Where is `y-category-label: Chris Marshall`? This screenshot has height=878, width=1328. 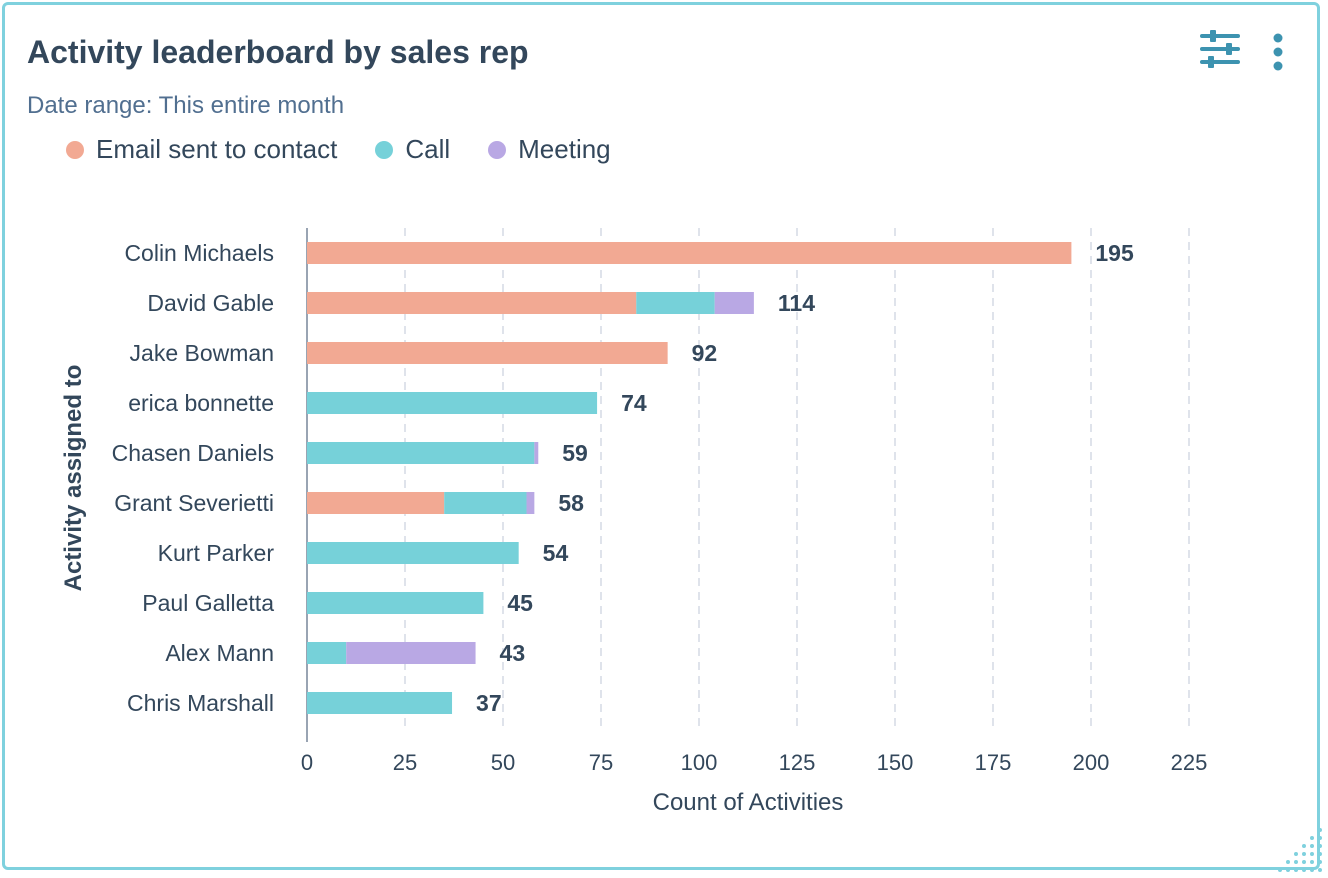 y-category-label: Chris Marshall is located at coordinates (200, 703).